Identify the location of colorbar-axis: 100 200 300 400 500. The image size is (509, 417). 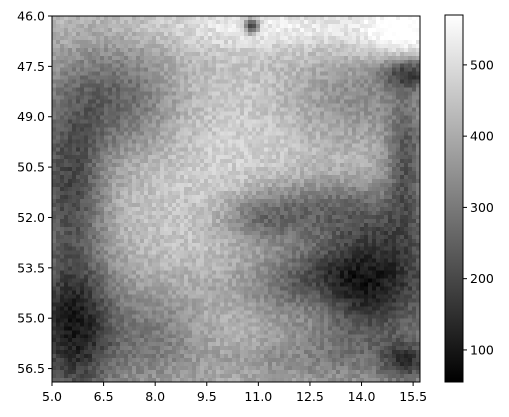
(478, 207).